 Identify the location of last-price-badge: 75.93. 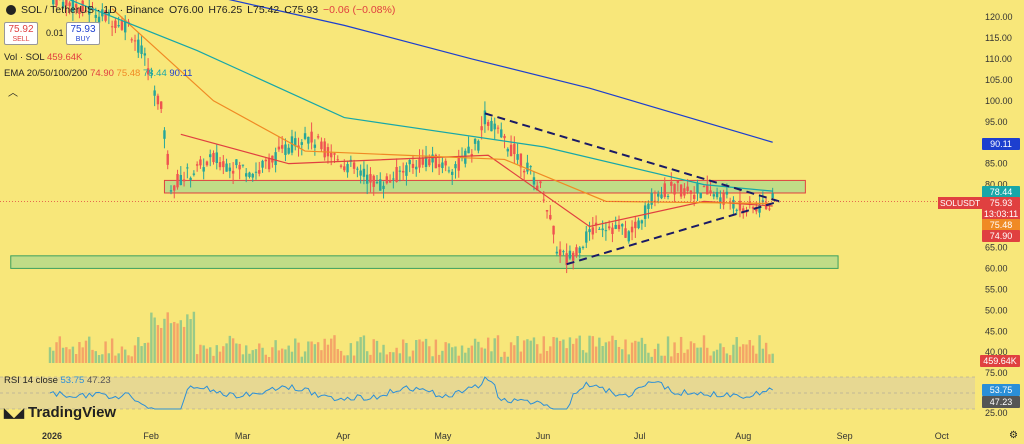
(1001, 203).